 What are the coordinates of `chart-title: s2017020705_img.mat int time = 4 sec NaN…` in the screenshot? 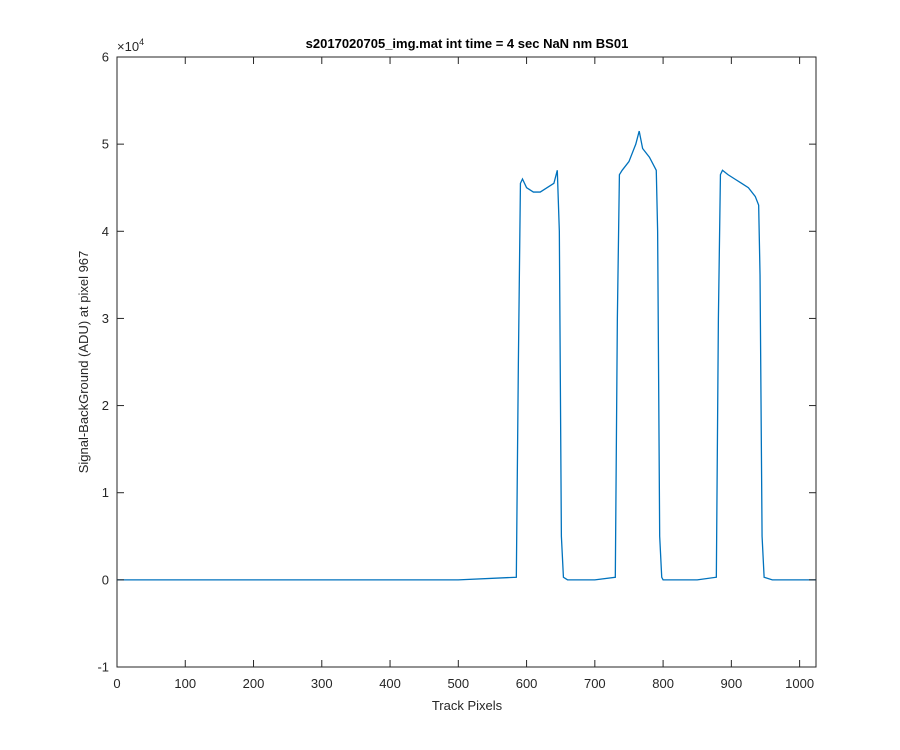 It's located at (467, 43).